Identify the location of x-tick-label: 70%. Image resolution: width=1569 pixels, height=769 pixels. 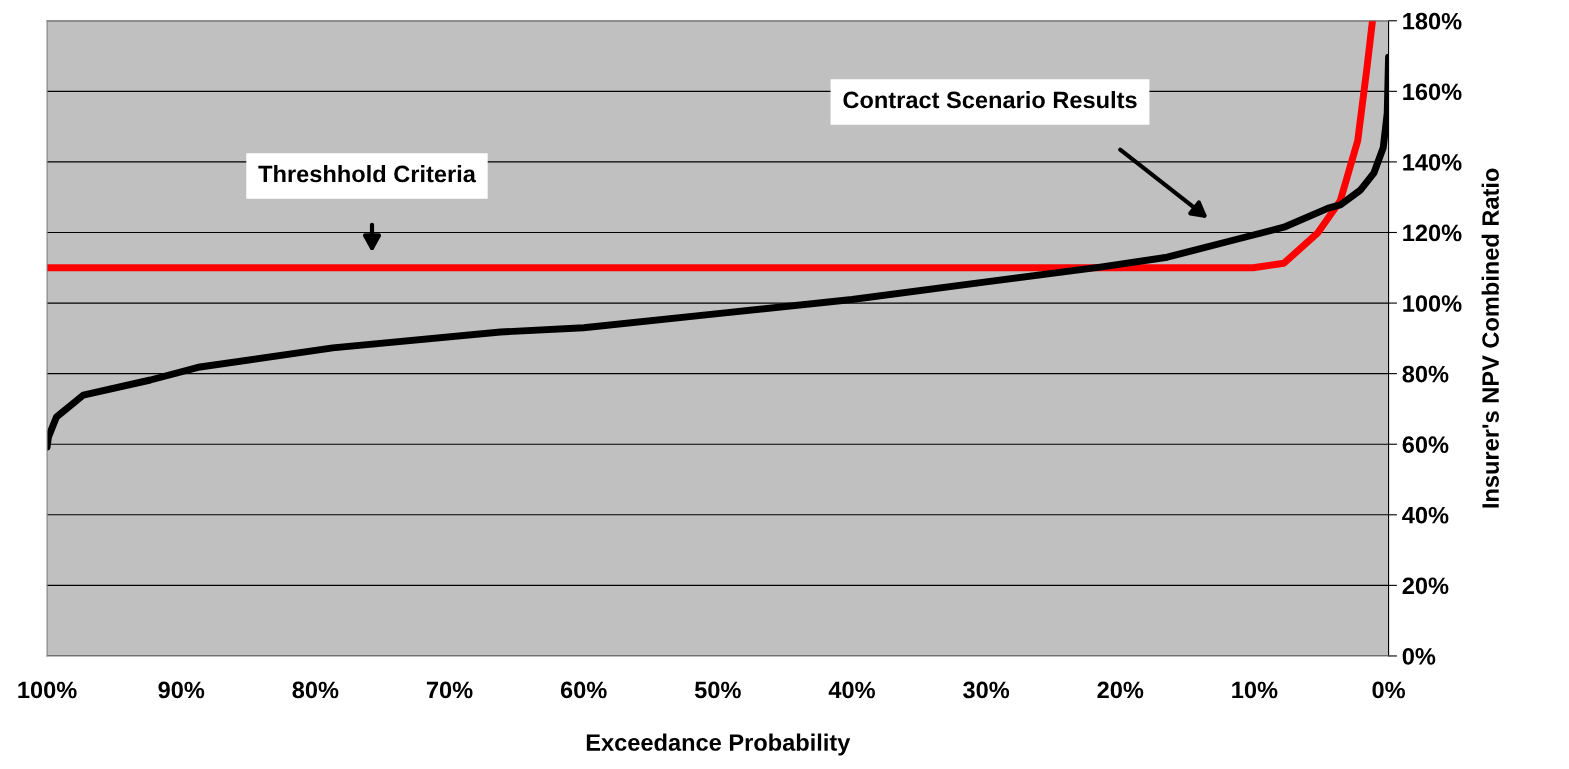
(449, 690).